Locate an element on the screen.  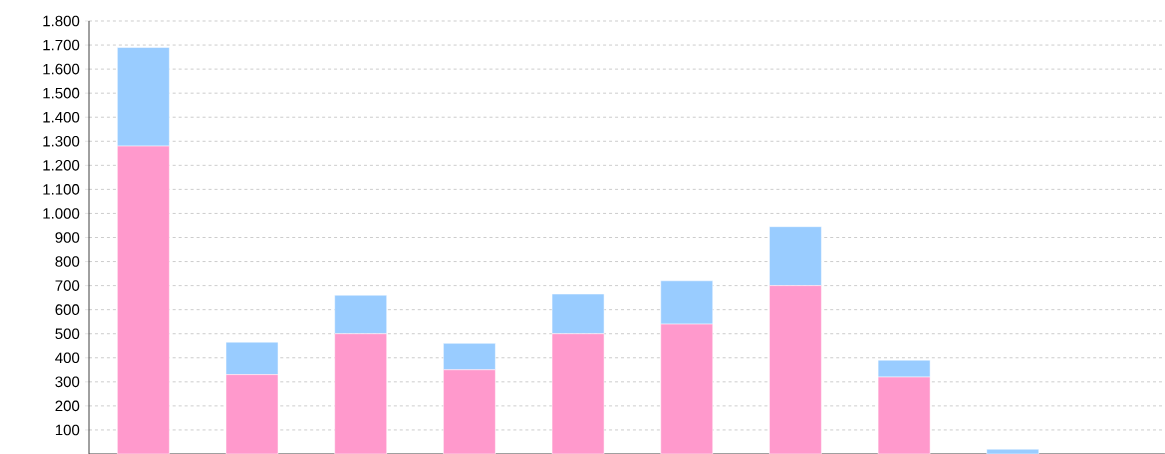
y-tick-label: 1.500 is located at coordinates (61, 93).